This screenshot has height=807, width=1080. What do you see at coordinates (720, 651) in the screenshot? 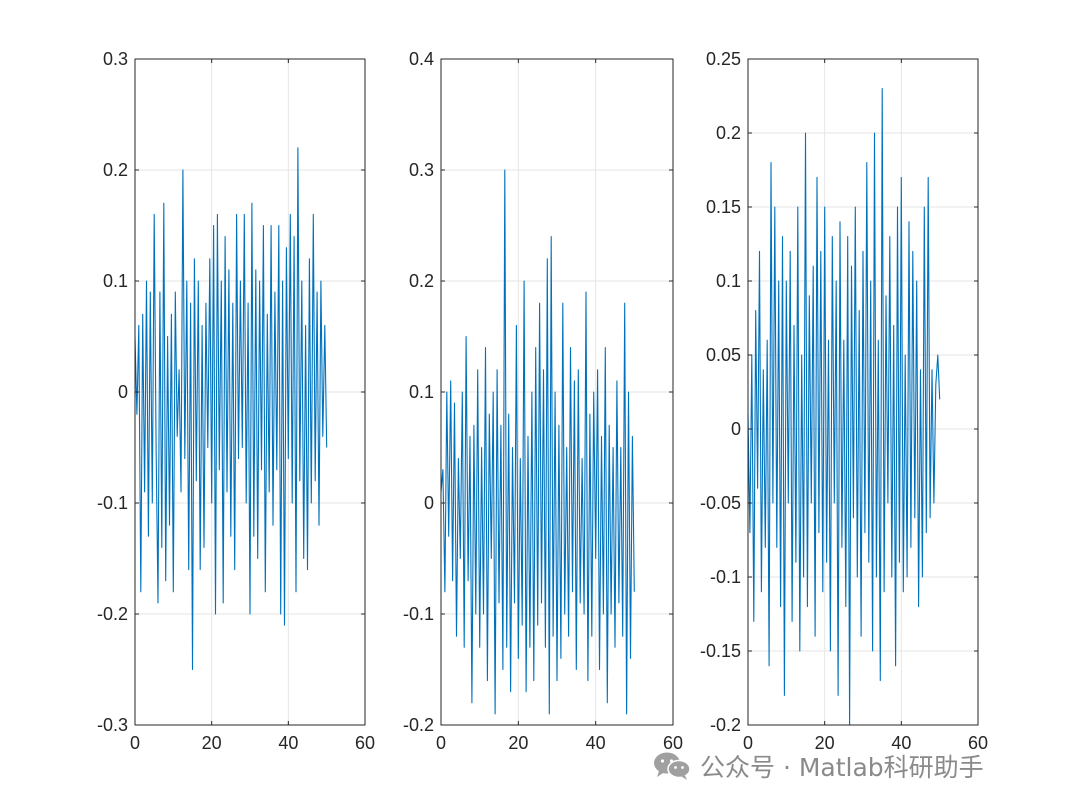
I see `y-tick-label: -0.15` at bounding box center [720, 651].